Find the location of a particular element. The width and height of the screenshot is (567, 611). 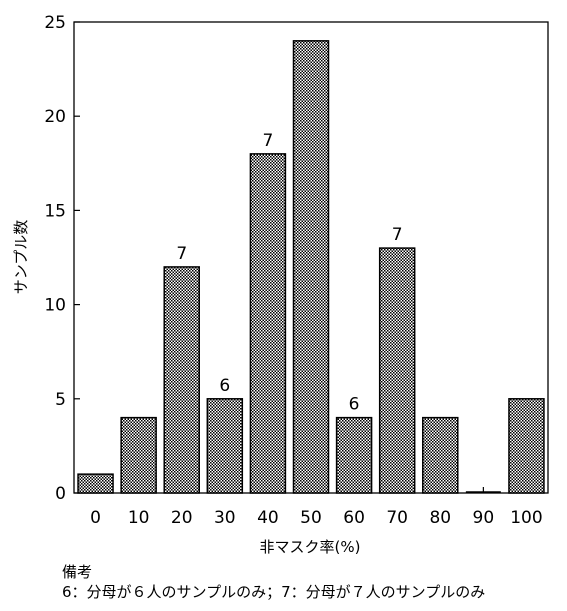

x-tick-label: 40 is located at coordinates (268, 518).